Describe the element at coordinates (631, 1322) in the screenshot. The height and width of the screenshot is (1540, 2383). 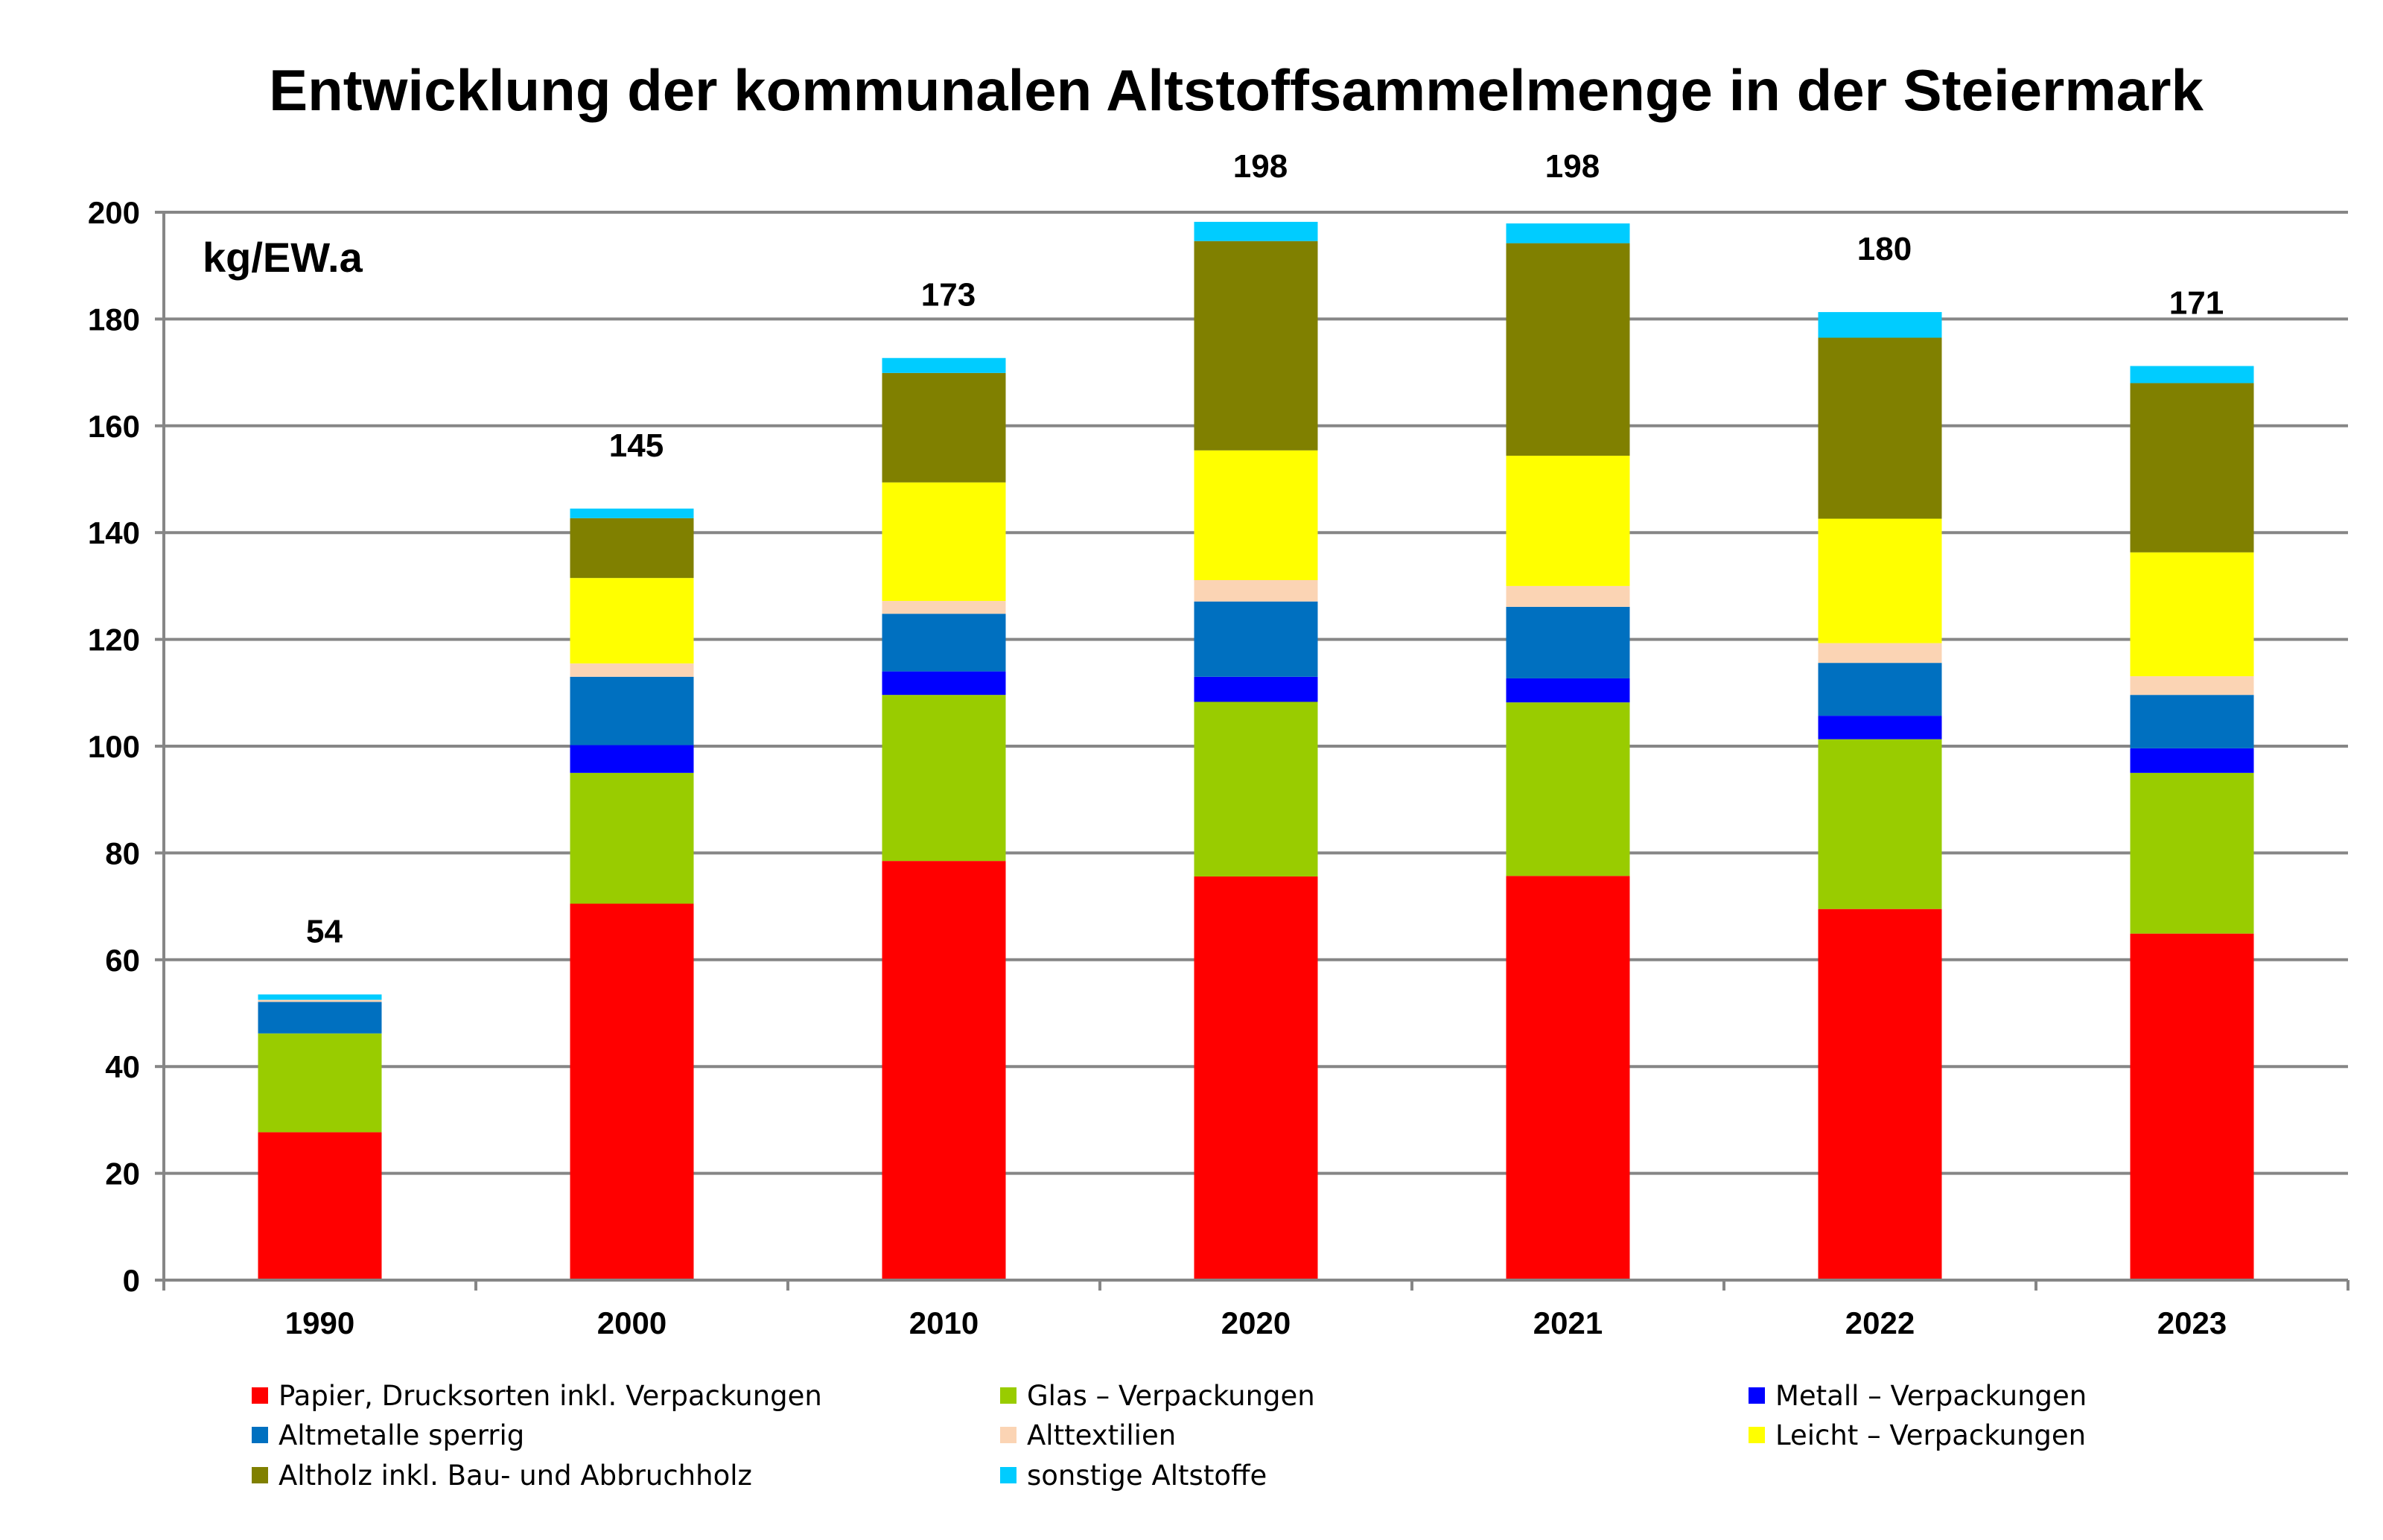
I see `x-tick-label: 2000` at that location.